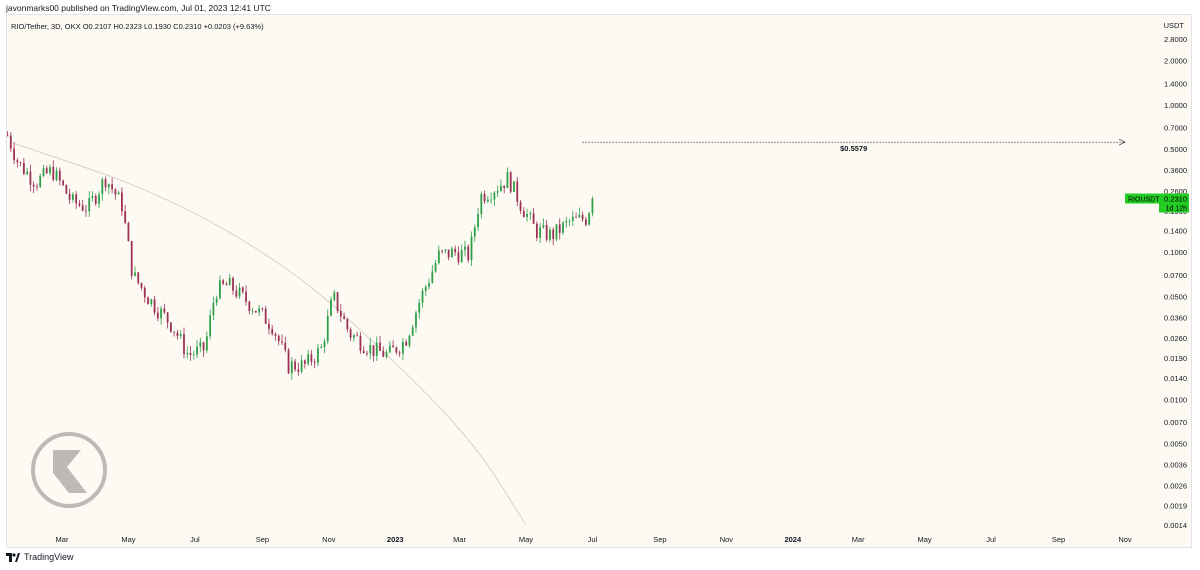 This screenshot has width=1200, height=570. Describe the element at coordinates (1175, 170) in the screenshot. I see `y-tick-label: 0.3600` at that location.